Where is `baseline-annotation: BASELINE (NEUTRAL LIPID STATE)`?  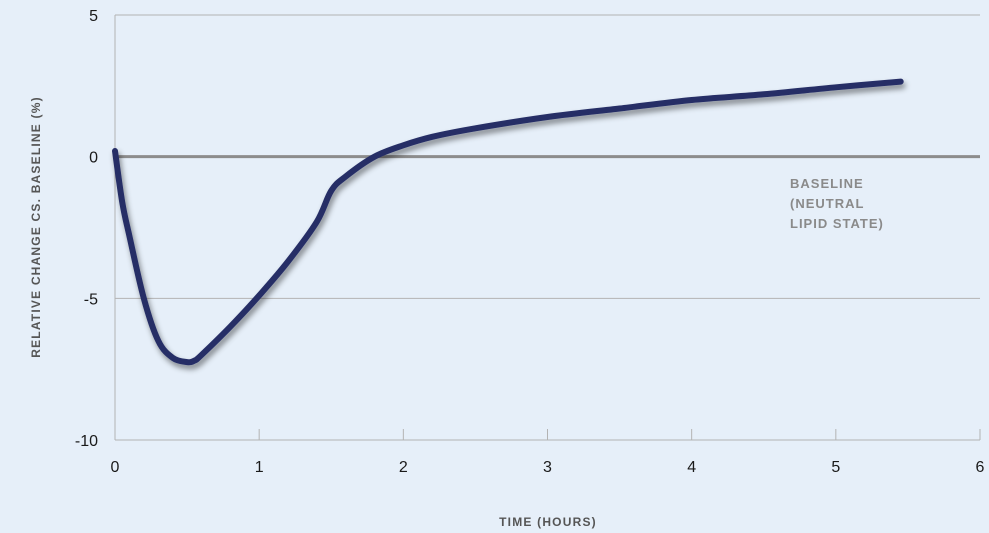
baseline-annotation: BASELINE (NEUTRAL LIPID STATE) is located at coordinates (837, 203).